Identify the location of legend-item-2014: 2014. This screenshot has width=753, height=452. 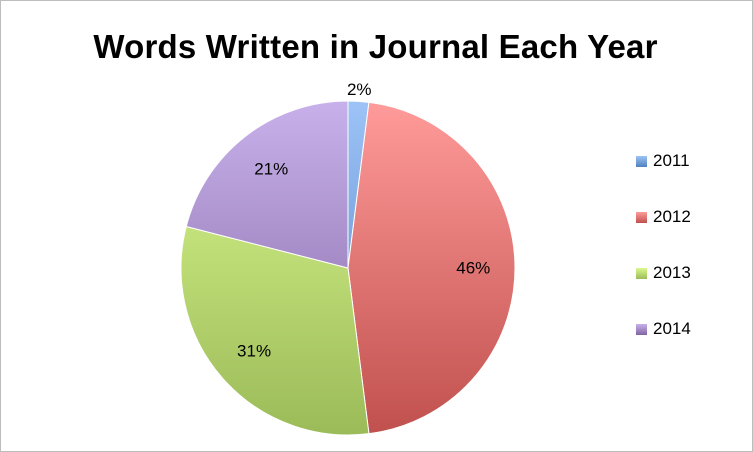
(691, 329).